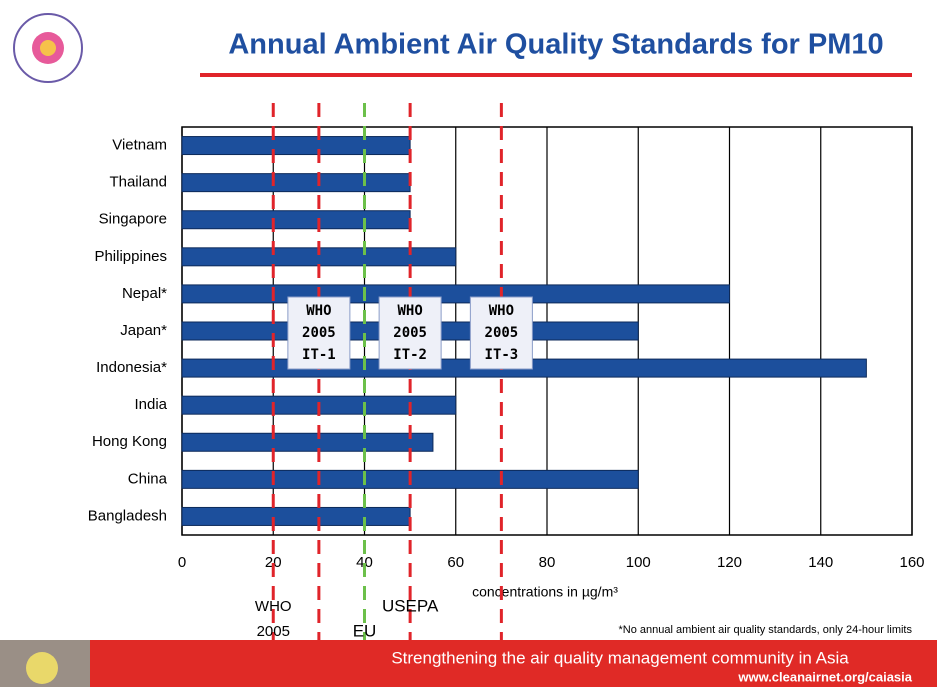  What do you see at coordinates (150, 404) in the screenshot?
I see `y-tick-label: India` at bounding box center [150, 404].